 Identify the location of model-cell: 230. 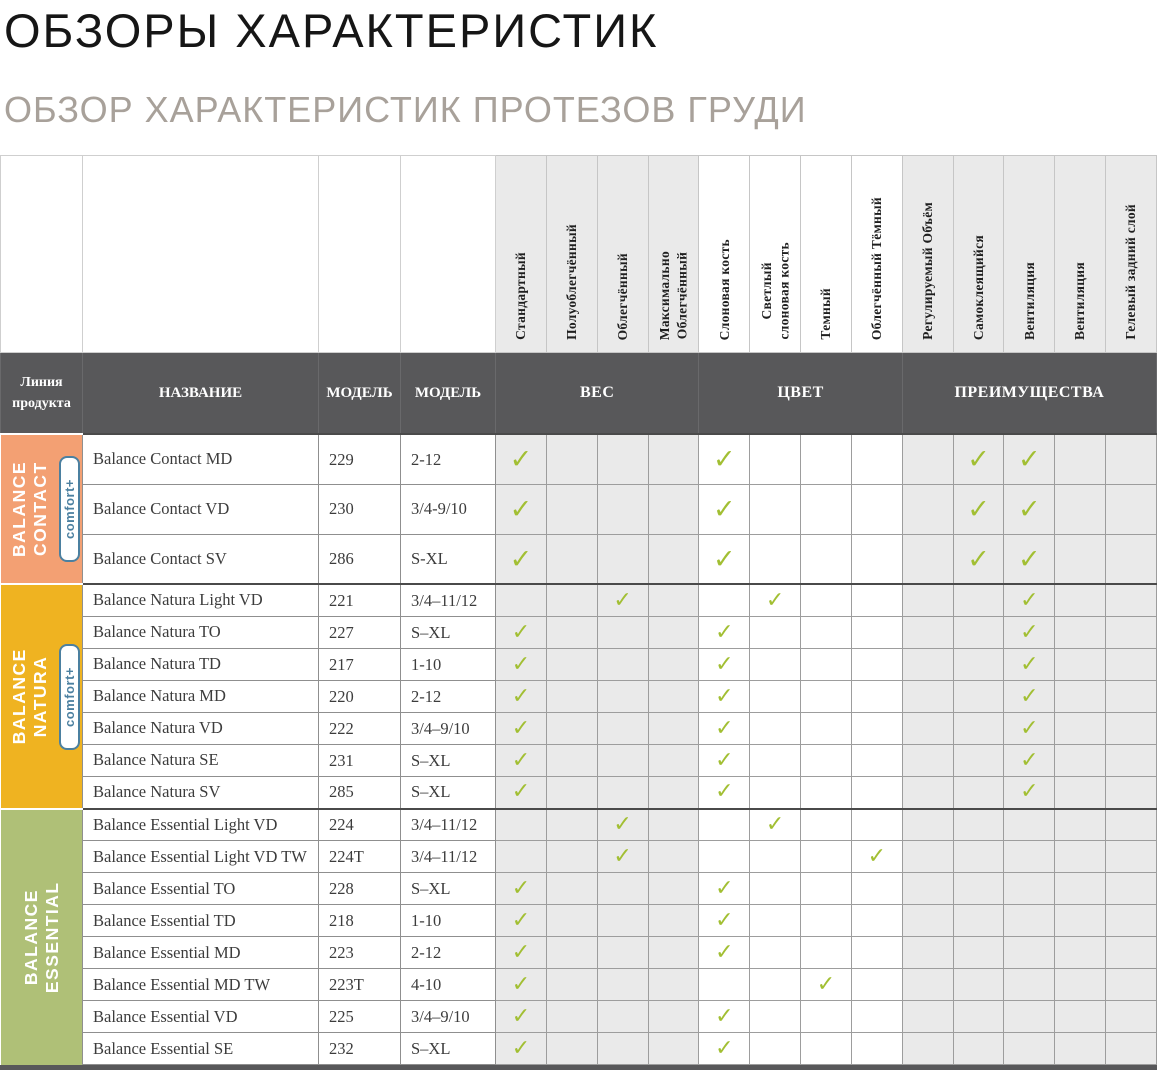
(359, 509).